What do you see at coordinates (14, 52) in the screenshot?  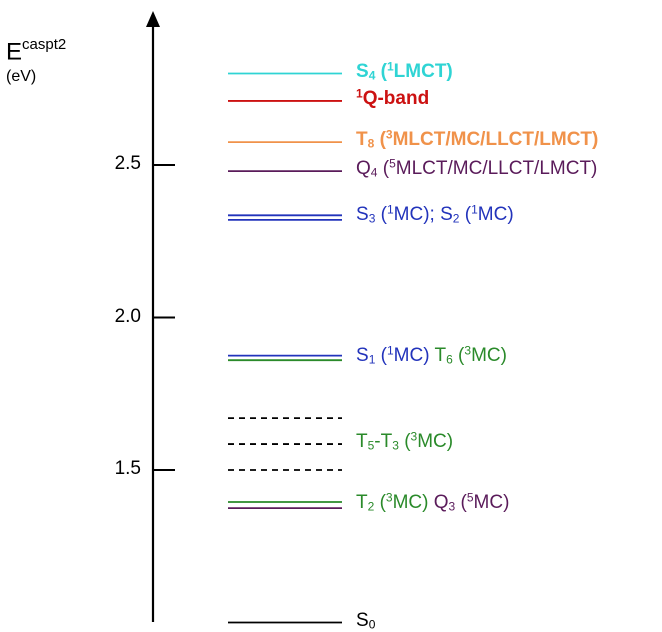 I see `axis-title-main: E` at bounding box center [14, 52].